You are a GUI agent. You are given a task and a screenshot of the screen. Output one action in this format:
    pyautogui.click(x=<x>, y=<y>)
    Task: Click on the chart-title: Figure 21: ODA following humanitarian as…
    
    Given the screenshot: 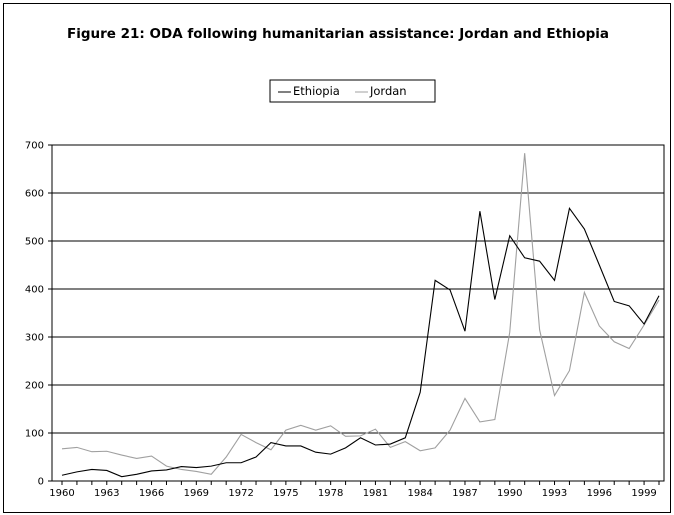 What is the action you would take?
    pyautogui.click(x=338, y=34)
    